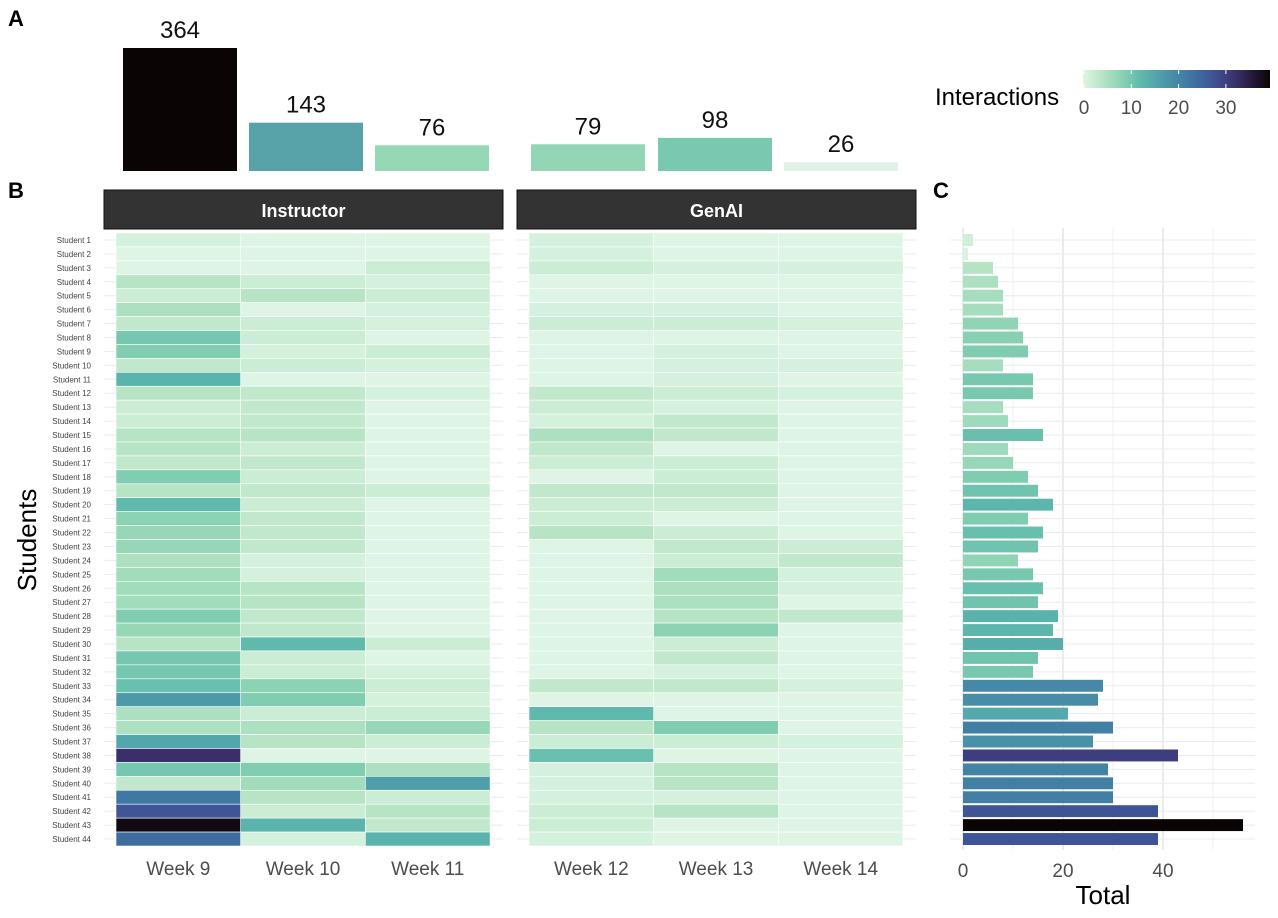 The image size is (1278, 918). I want to click on row-label: Student 11, so click(72, 379).